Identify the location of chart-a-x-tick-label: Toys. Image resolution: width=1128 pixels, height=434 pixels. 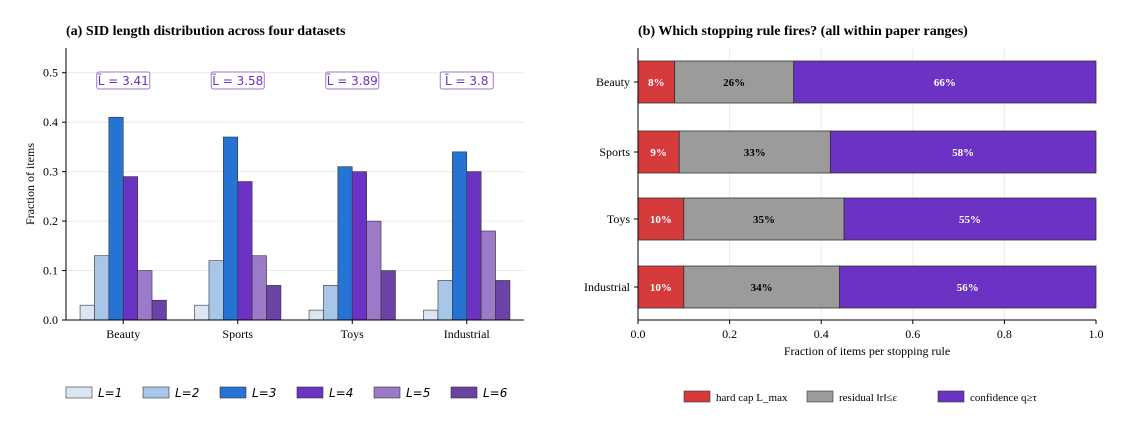
(352, 334).